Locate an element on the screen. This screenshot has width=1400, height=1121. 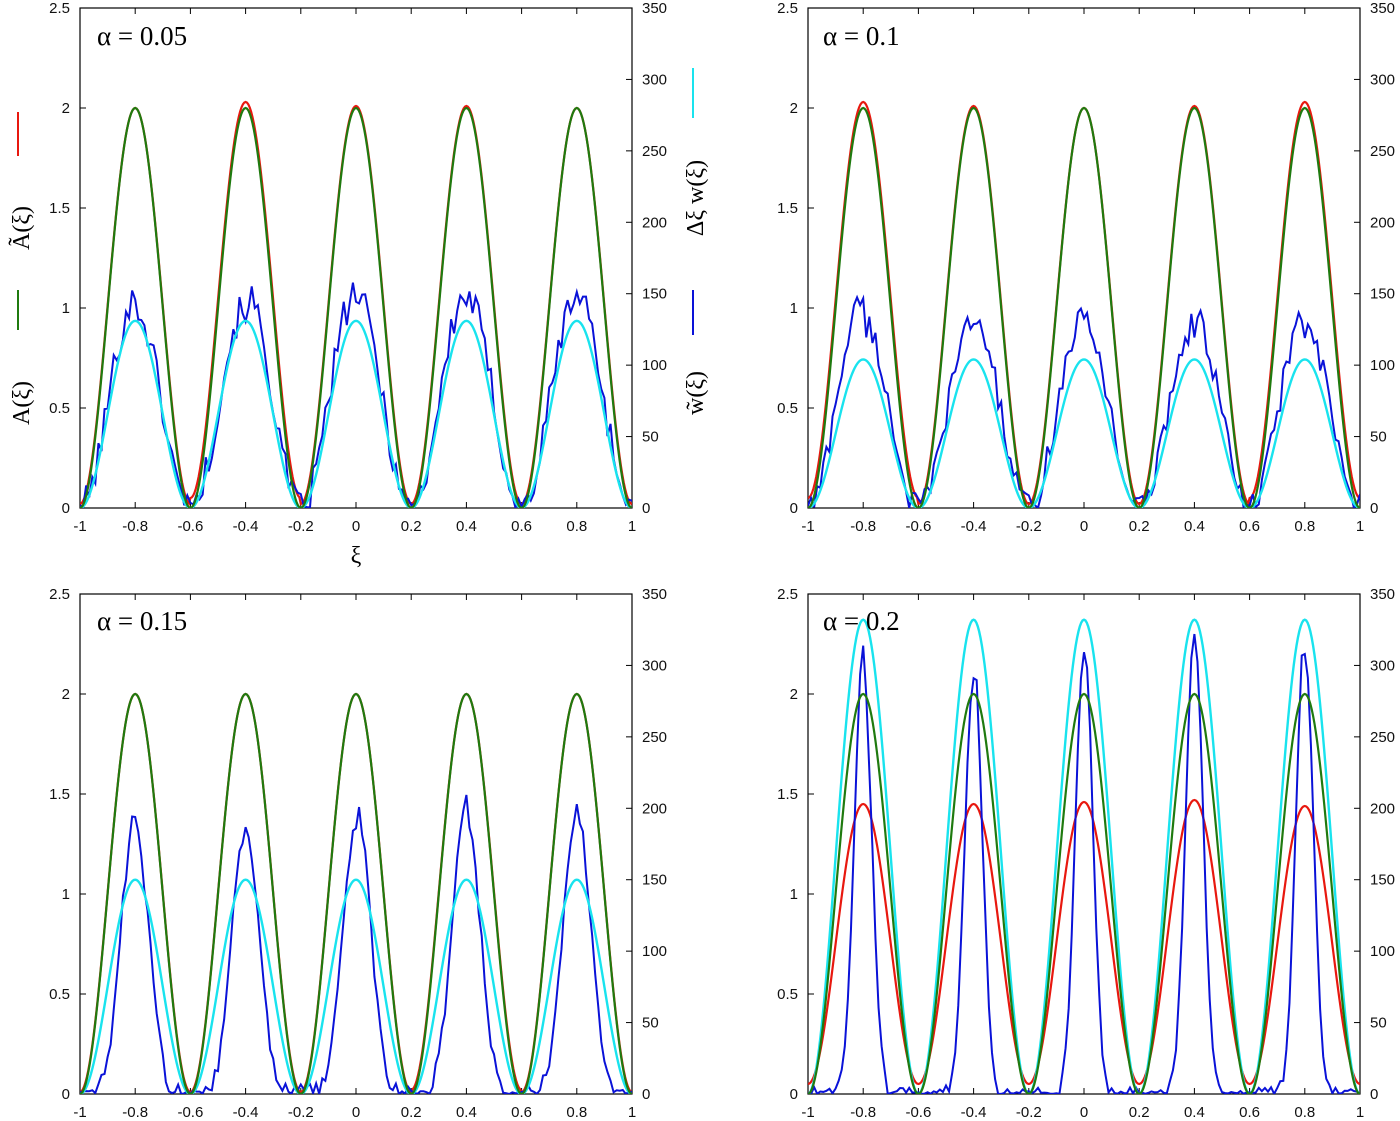
series-A-tilde is located at coordinates (1084, 942).